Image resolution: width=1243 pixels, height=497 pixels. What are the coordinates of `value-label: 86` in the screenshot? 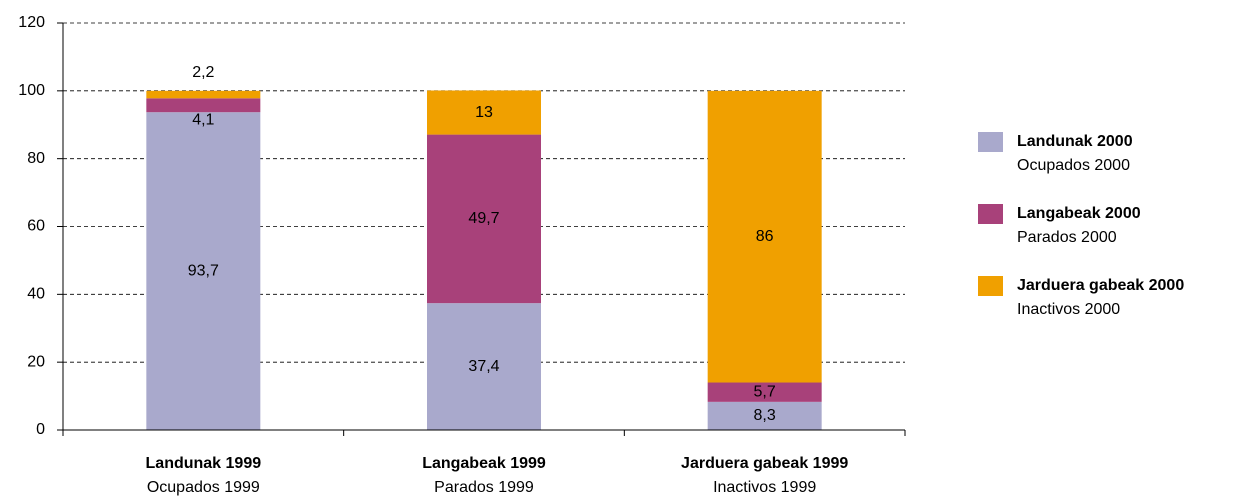 It's located at (765, 236).